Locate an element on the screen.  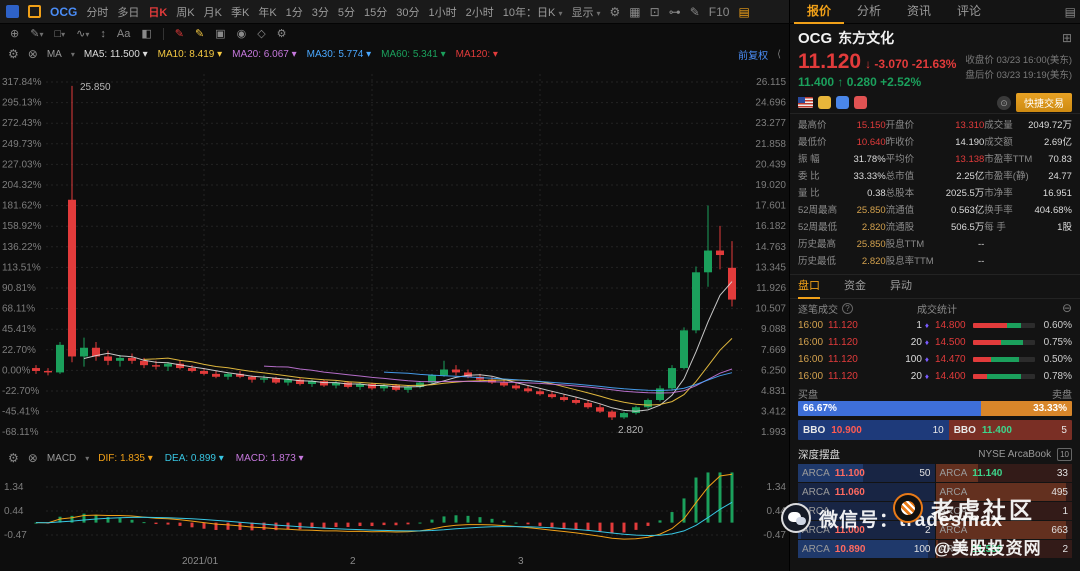
eraser-icon: ▣ is located at coordinates (220, 33).